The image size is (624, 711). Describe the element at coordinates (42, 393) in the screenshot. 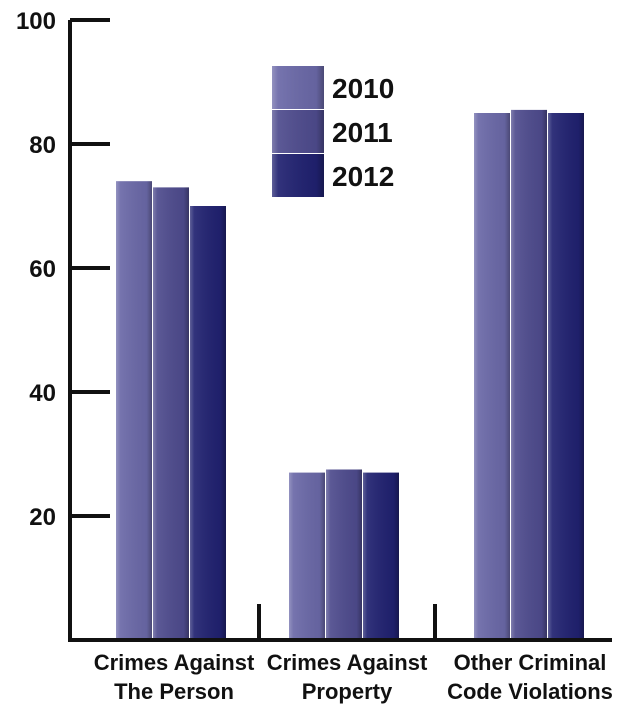

I see `y-tick-label-40: 40` at that location.